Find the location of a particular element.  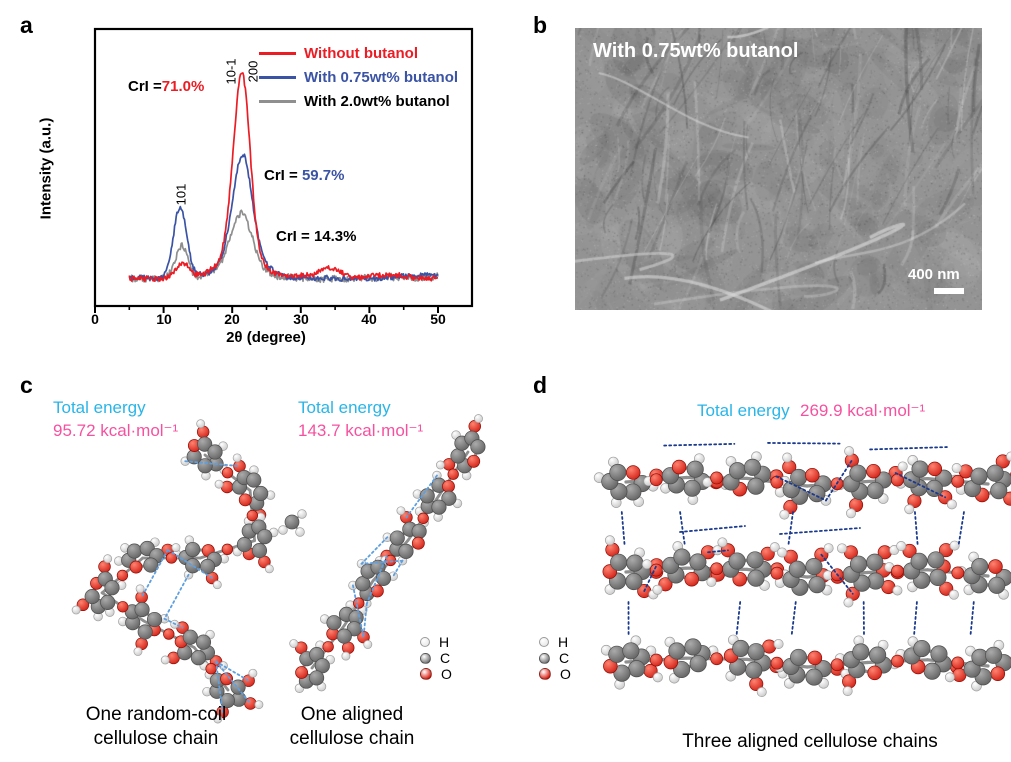

x-tick-40: 40 is located at coordinates (369, 319).